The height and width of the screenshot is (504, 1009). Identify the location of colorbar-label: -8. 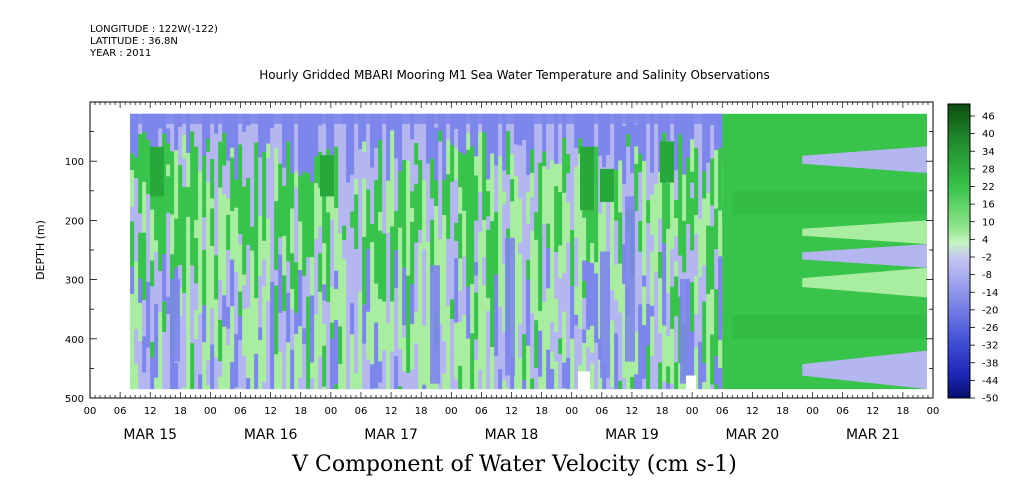
(987, 275).